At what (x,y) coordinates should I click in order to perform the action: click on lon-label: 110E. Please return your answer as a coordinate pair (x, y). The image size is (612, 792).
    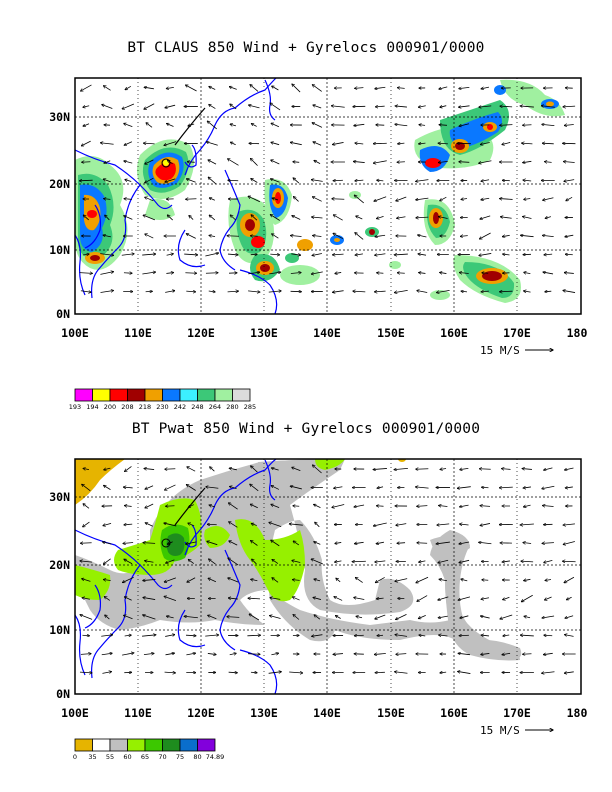
    Looking at the image, I should click on (138, 333).